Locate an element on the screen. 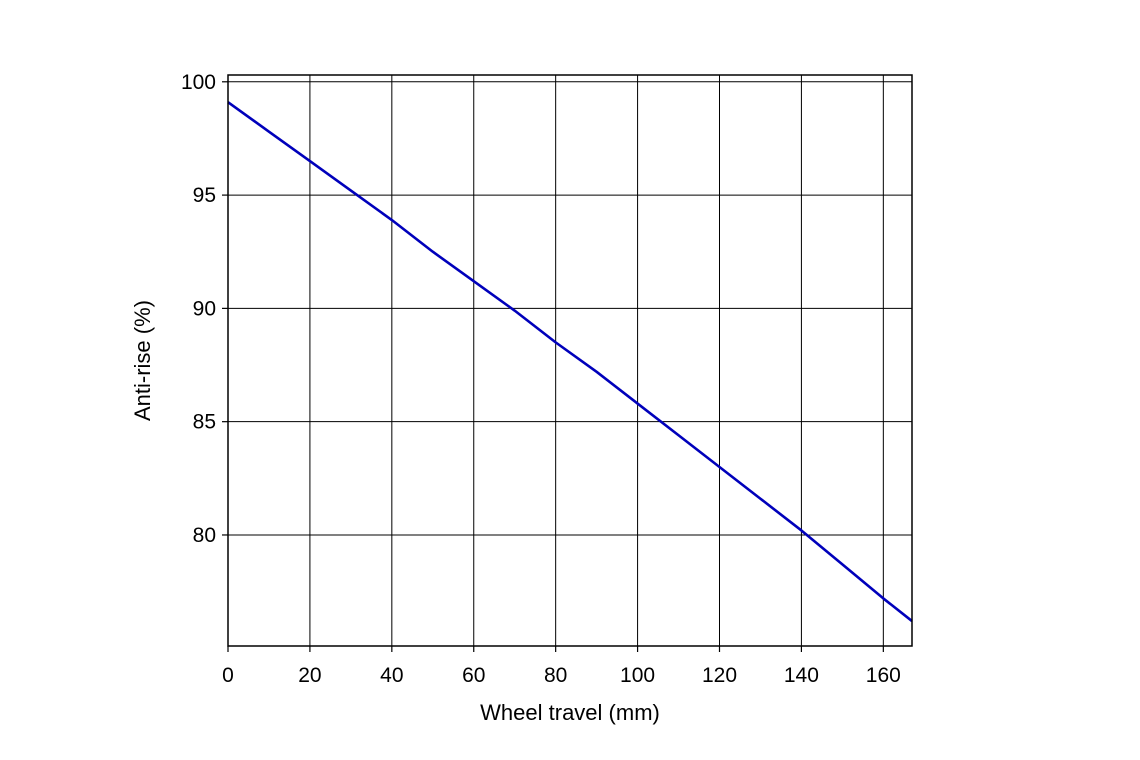  x-tick-label: 0 is located at coordinates (228, 675).